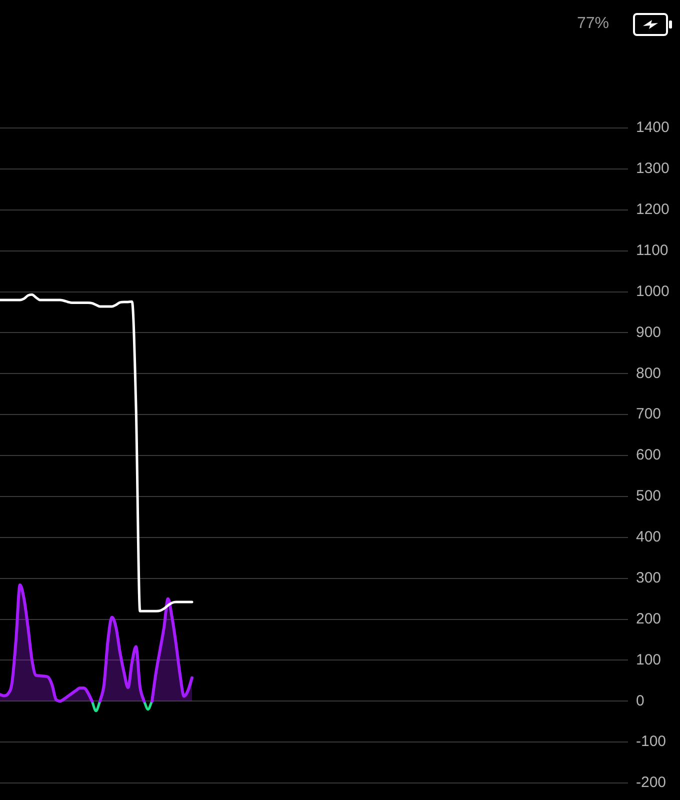 This screenshot has width=680, height=800. I want to click on y-tick-label: 1400, so click(653, 127).